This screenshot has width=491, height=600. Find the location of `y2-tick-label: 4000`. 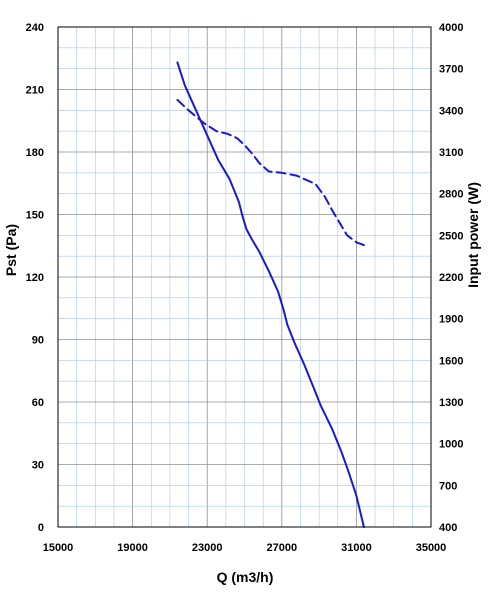

y2-tick-label: 4000 is located at coordinates (451, 28).